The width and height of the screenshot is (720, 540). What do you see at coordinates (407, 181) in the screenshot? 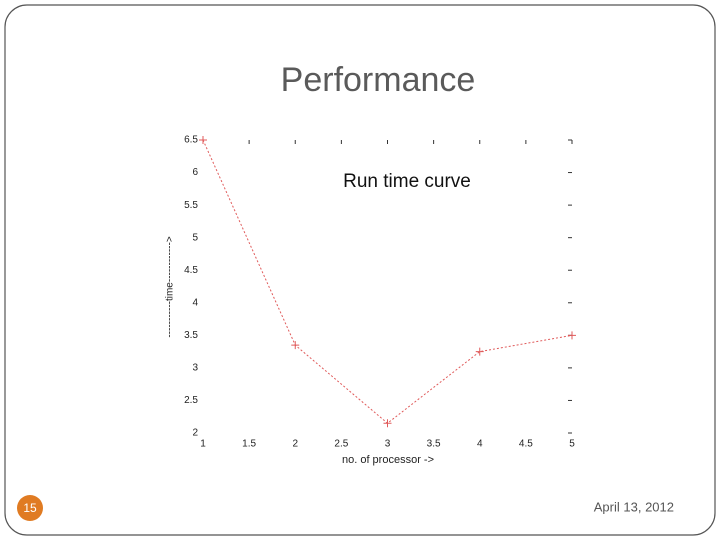
I see `chart-title: Run time curve` at bounding box center [407, 181].